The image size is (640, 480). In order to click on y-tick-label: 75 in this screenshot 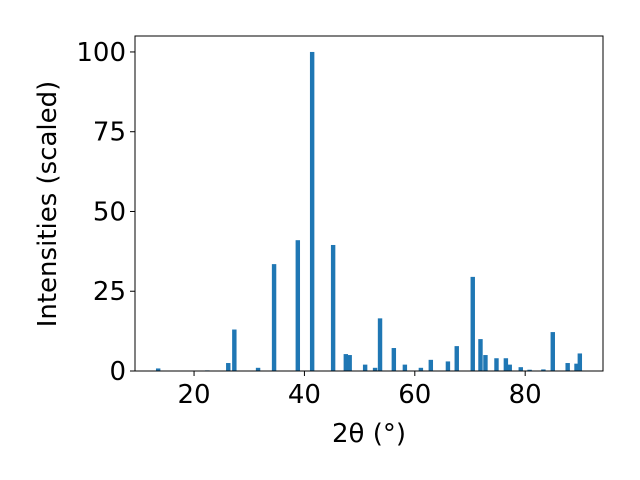, I will do `click(109, 133)`.